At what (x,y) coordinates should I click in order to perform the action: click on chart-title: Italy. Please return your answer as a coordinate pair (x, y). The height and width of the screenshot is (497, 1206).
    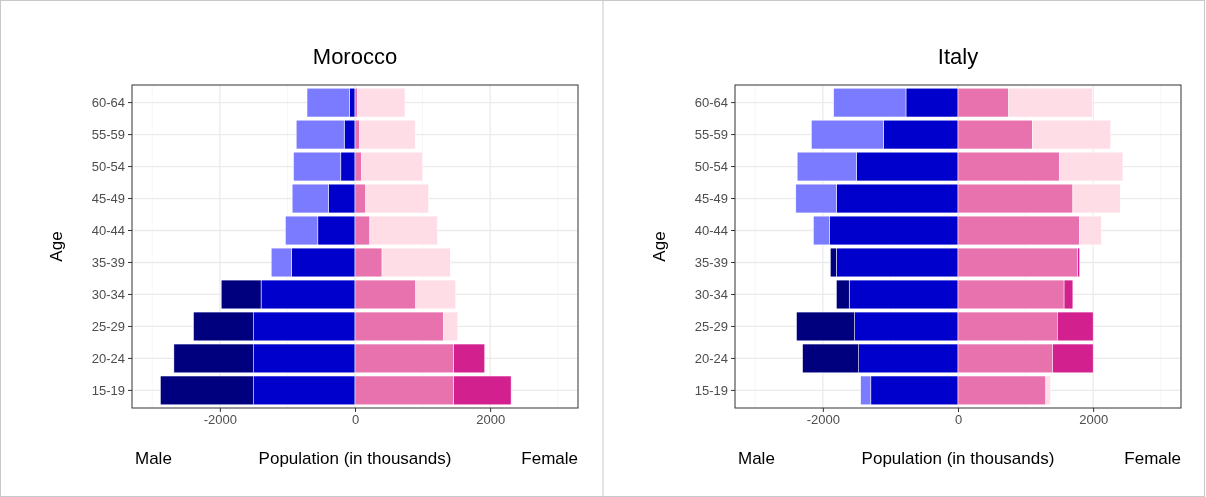
    Looking at the image, I should click on (958, 56).